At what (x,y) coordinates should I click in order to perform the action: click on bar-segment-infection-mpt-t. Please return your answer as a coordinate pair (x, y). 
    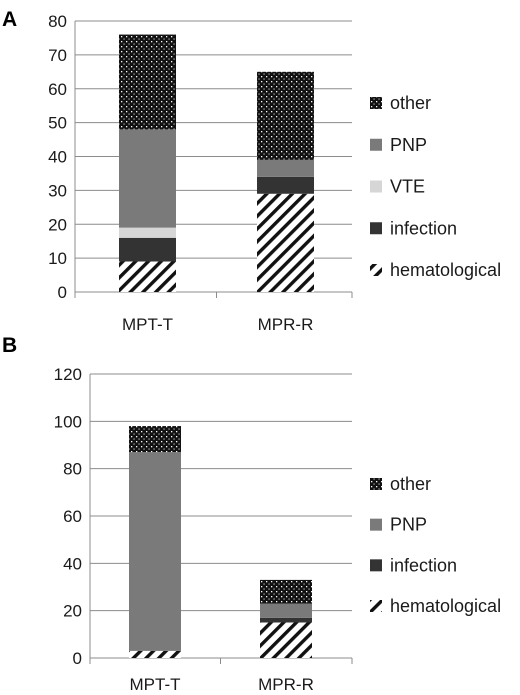
    Looking at the image, I should click on (147, 249).